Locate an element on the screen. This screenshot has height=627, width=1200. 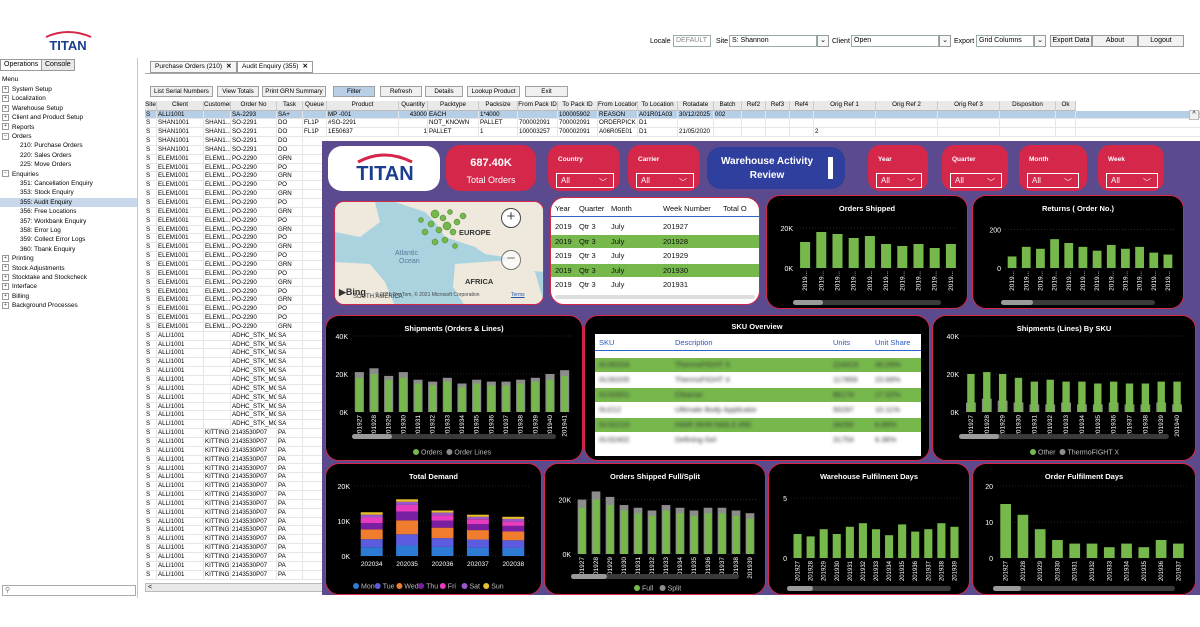
refresh-button: Refresh is located at coordinates (401, 91).